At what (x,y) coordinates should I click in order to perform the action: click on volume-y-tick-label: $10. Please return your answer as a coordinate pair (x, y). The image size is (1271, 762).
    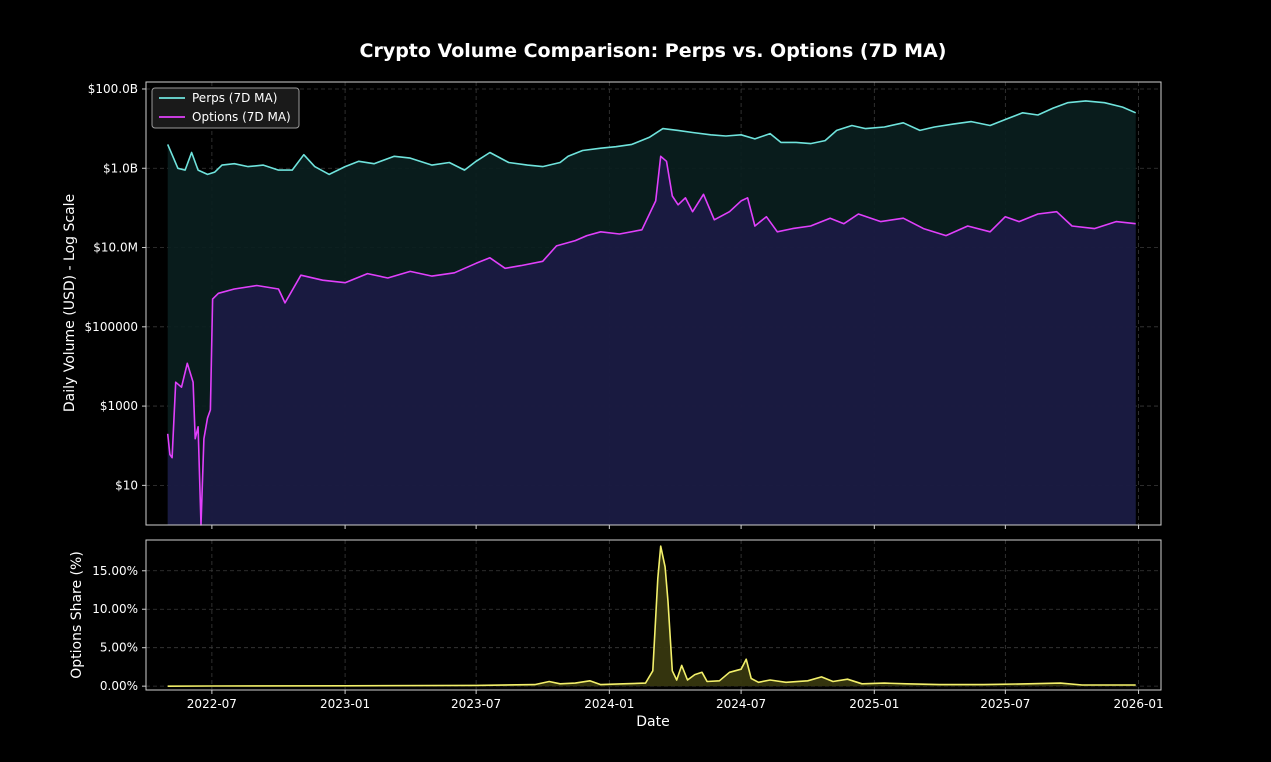
    Looking at the image, I should click on (126, 485).